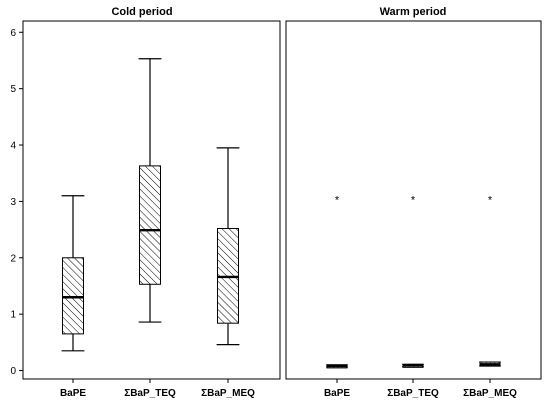 The image size is (550, 404). What do you see at coordinates (13, 258) in the screenshot?
I see `y-tick-label: 2` at bounding box center [13, 258].